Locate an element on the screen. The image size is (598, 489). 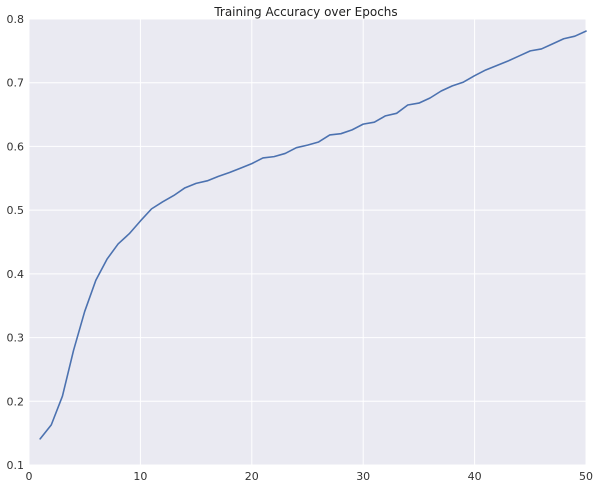
y-tick-label: 0.1 is located at coordinates (16, 465).